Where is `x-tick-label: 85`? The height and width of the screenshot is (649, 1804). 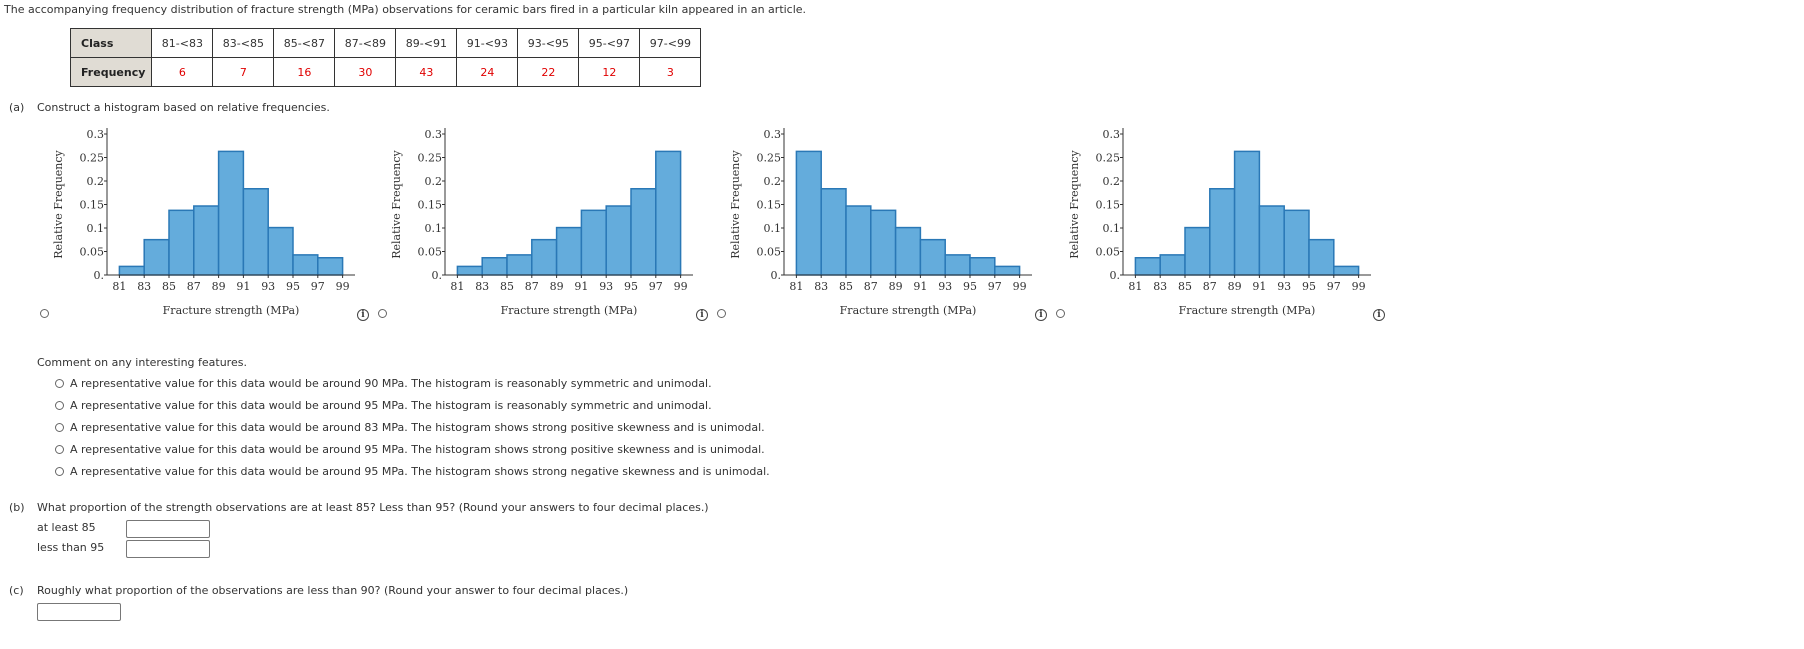 x-tick-label: 85 is located at coordinates (169, 286).